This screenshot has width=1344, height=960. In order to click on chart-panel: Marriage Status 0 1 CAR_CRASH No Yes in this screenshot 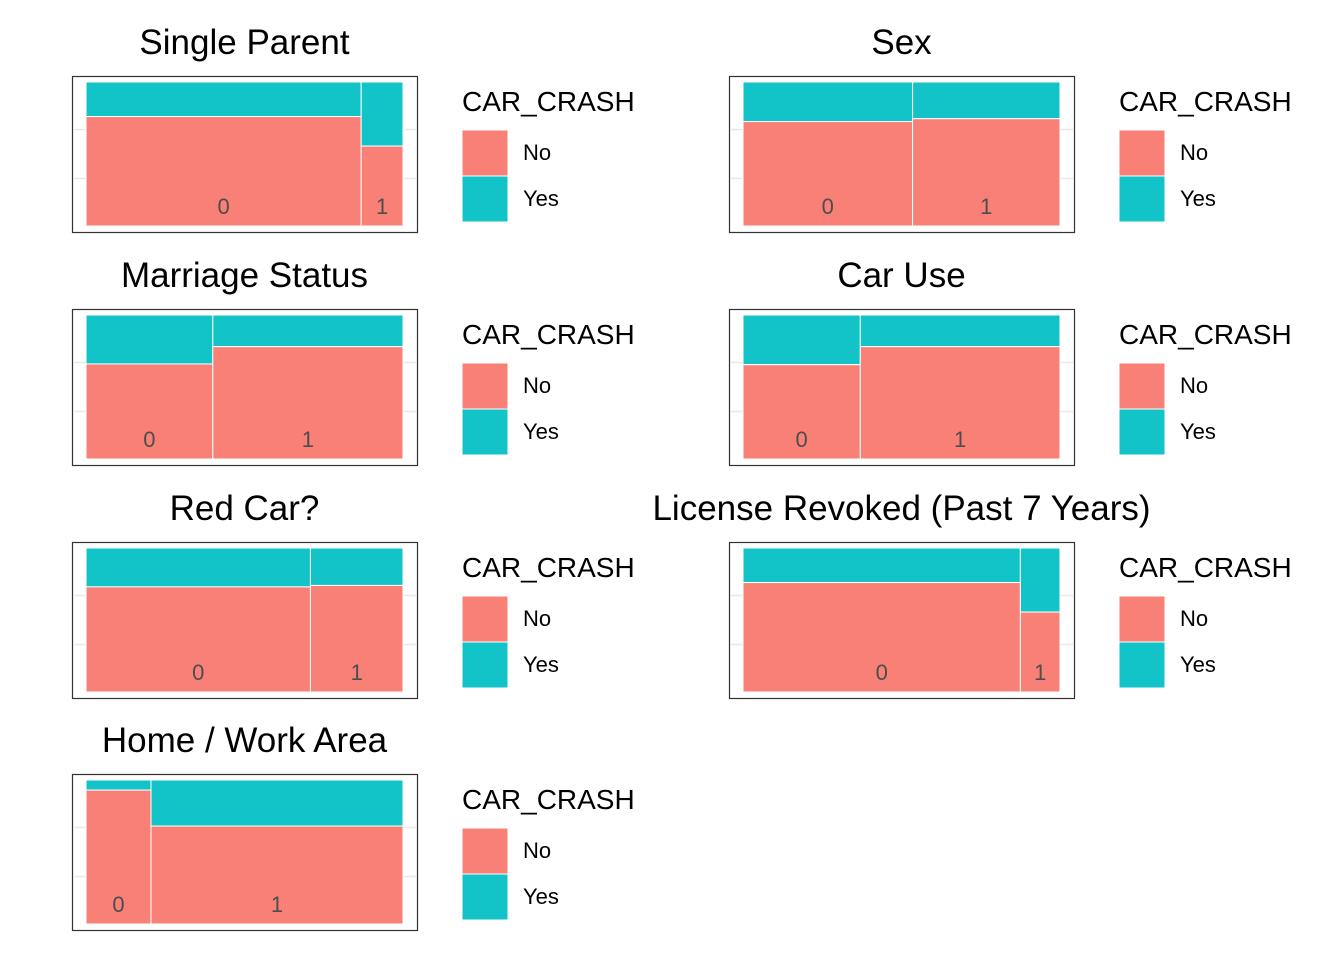, I will do `click(353, 361)`.